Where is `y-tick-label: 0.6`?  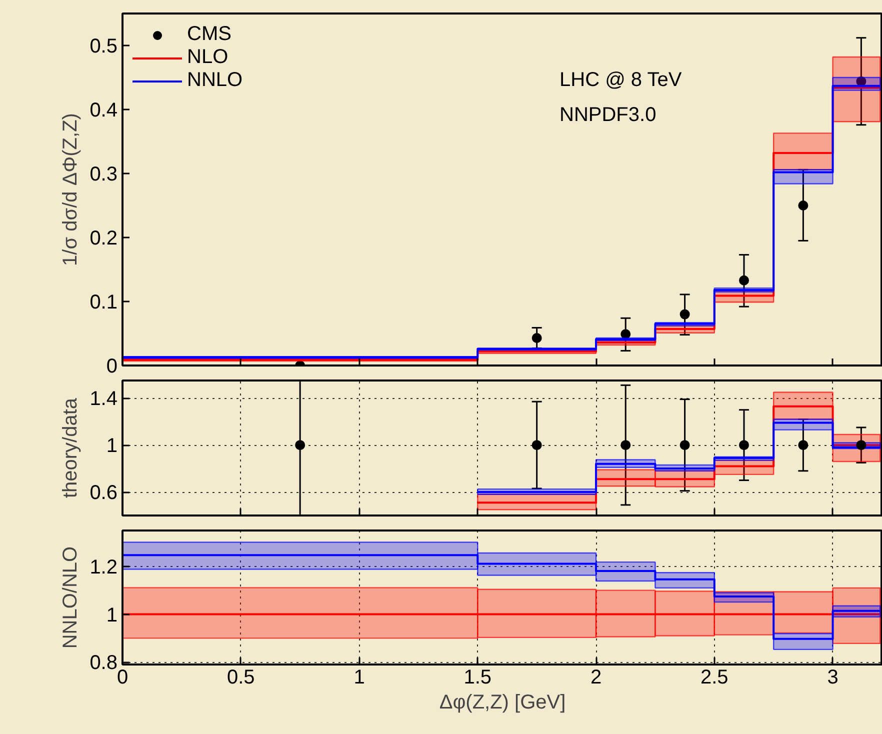
y-tick-label: 0.6 is located at coordinates (104, 493).